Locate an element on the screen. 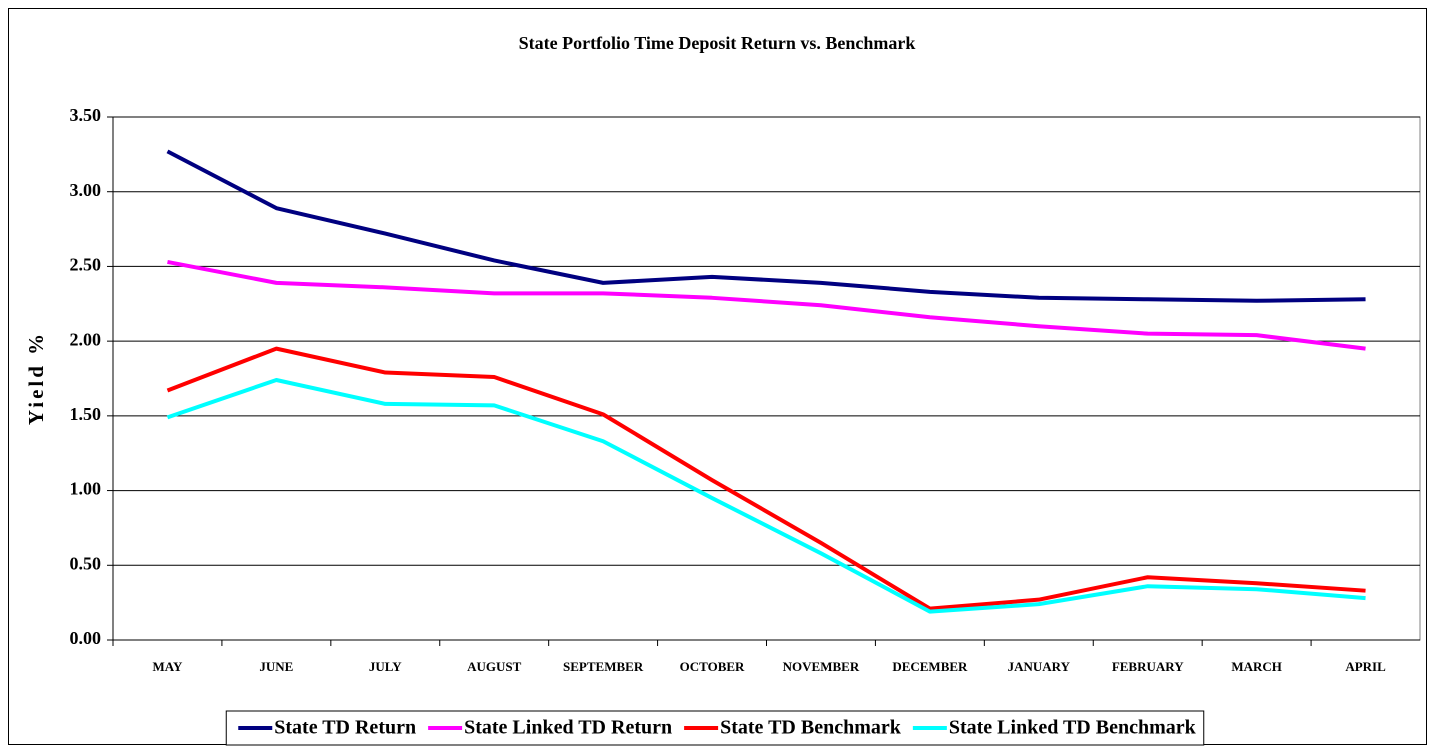 This screenshot has height=752, width=1435. series-line is located at coordinates (766, 305).